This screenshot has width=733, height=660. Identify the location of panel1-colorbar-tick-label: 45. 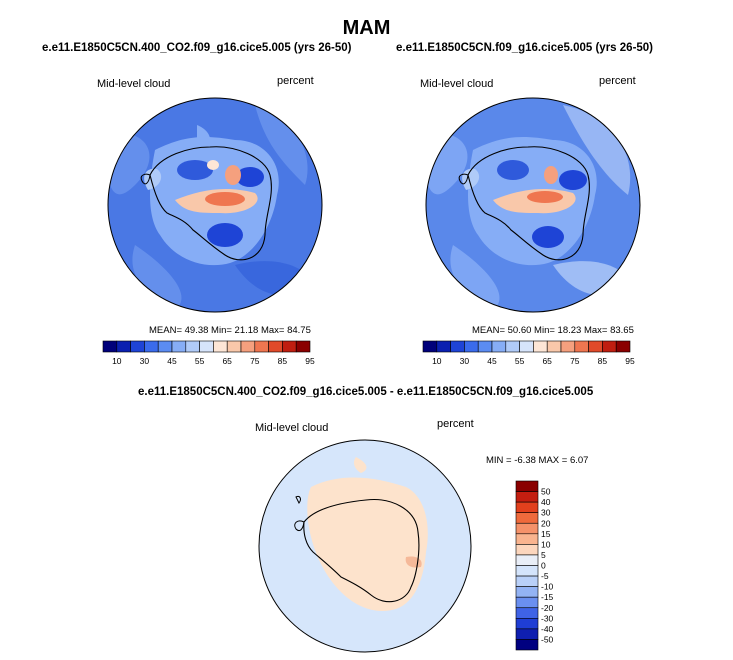
(172, 361).